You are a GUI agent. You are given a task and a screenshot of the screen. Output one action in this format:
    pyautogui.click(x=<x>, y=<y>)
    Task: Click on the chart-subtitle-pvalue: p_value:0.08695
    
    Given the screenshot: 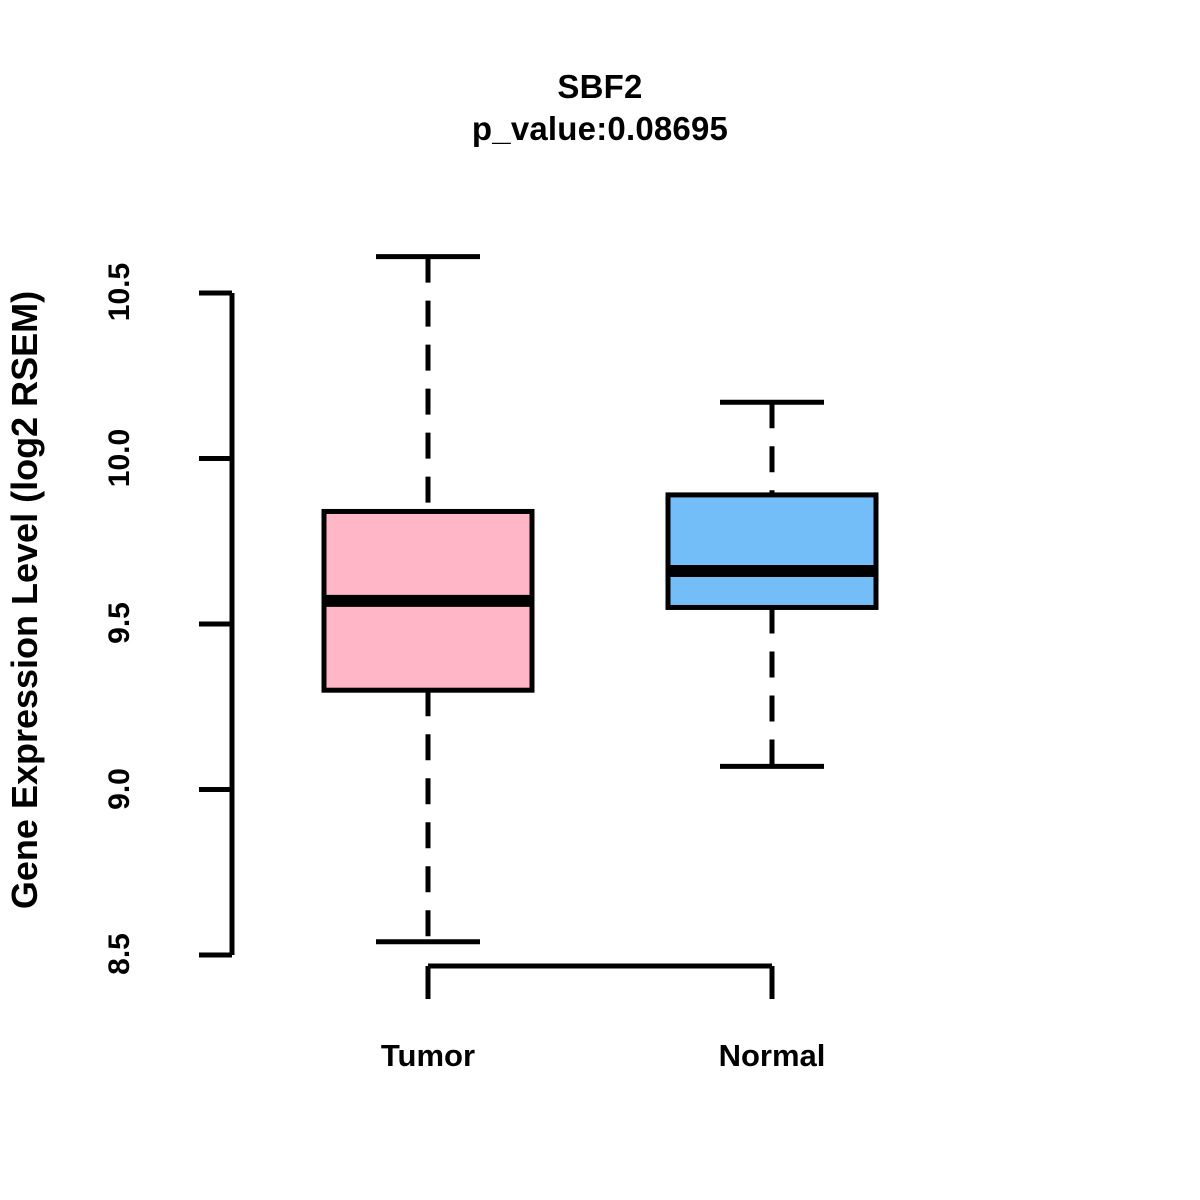 What is the action you would take?
    pyautogui.click(x=600, y=129)
    